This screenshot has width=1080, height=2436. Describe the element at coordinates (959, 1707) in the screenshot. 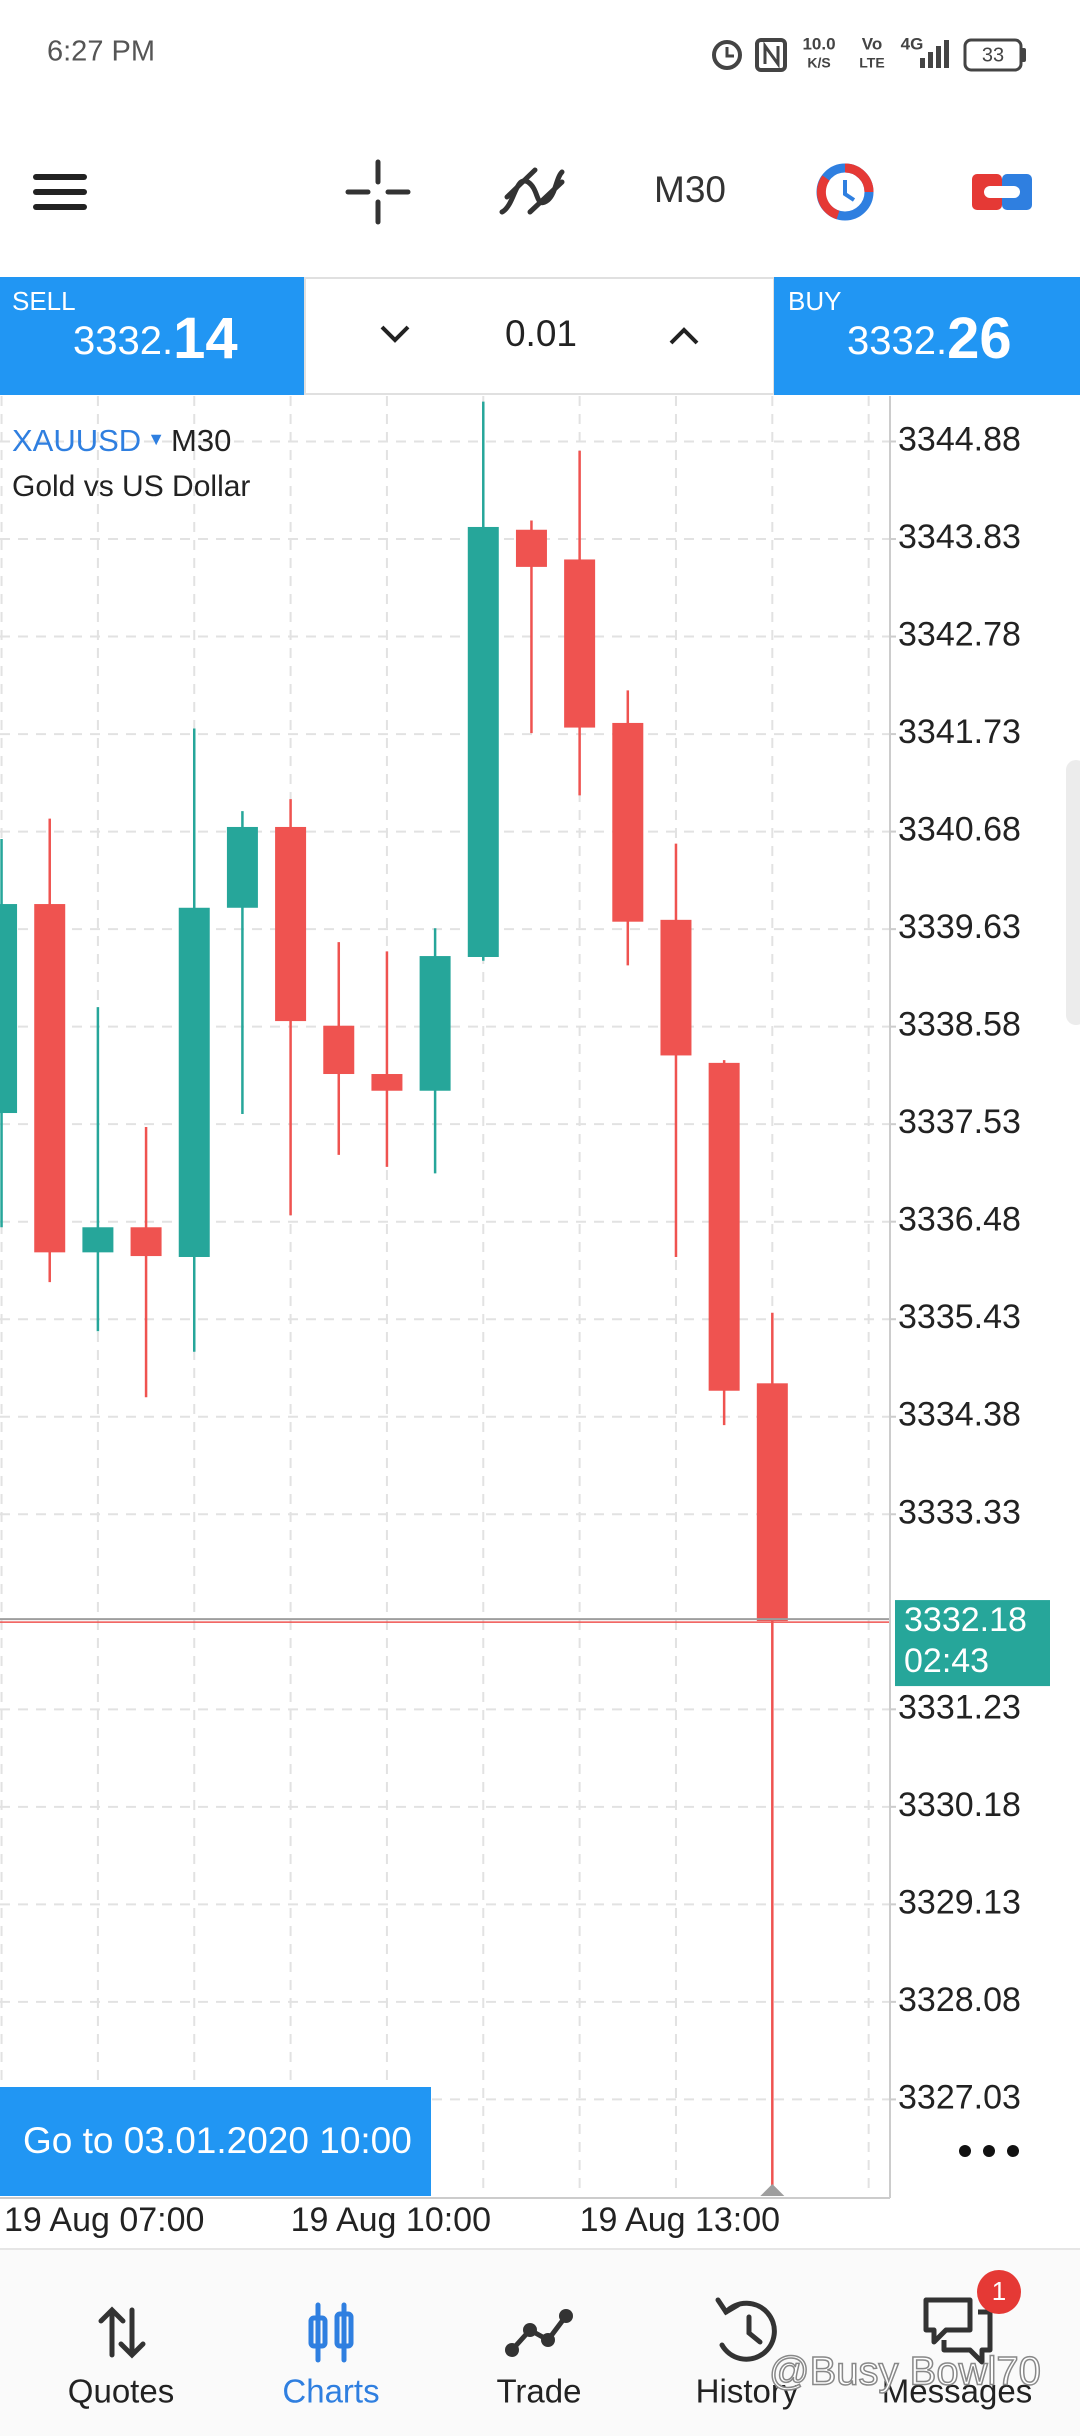

I see `y-tick-label: 3331.23` at that location.